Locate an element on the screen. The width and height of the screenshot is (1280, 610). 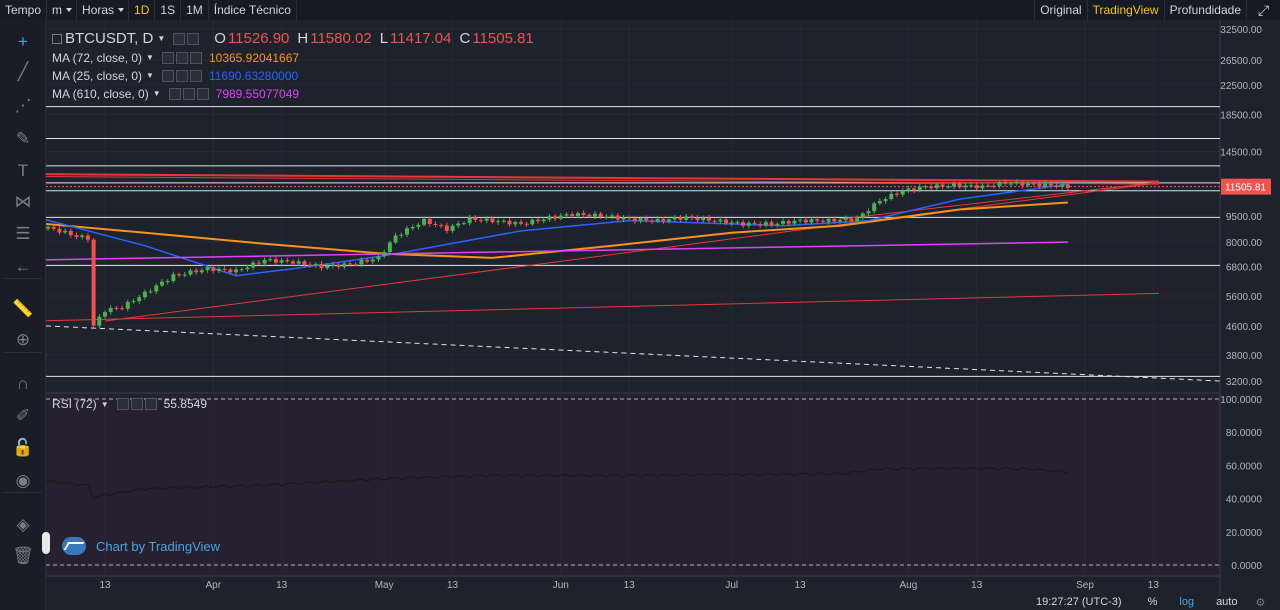
rsi-hide-button is located at coordinates (136, 404).